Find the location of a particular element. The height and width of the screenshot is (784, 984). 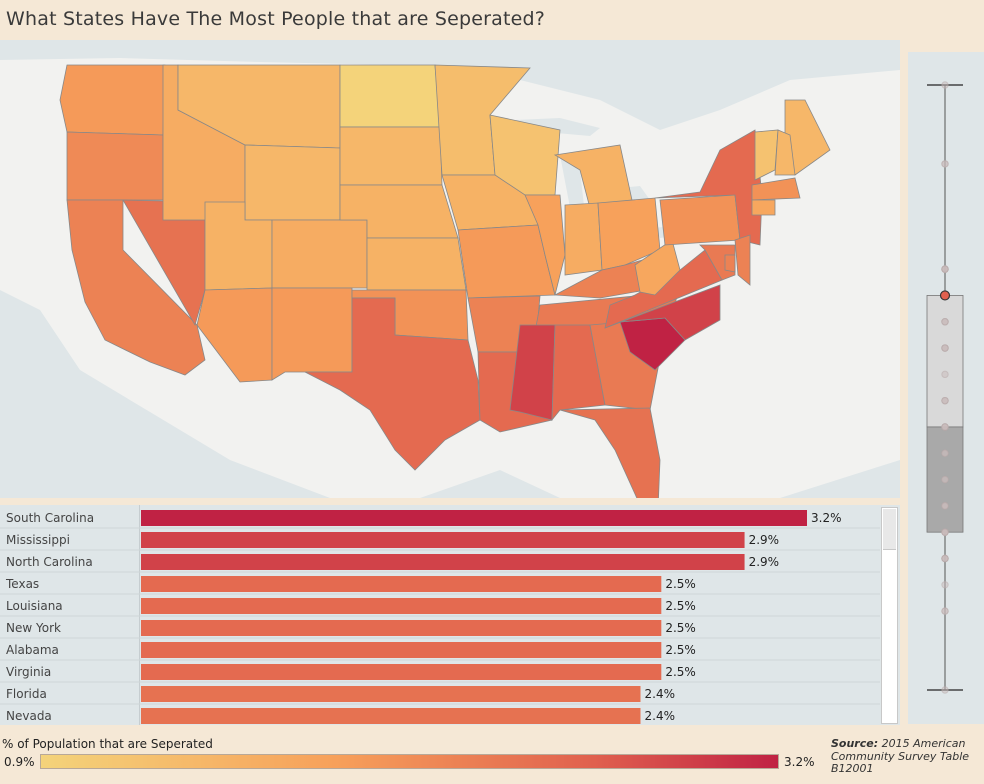

bar-list-scrollbar is located at coordinates (889, 615).